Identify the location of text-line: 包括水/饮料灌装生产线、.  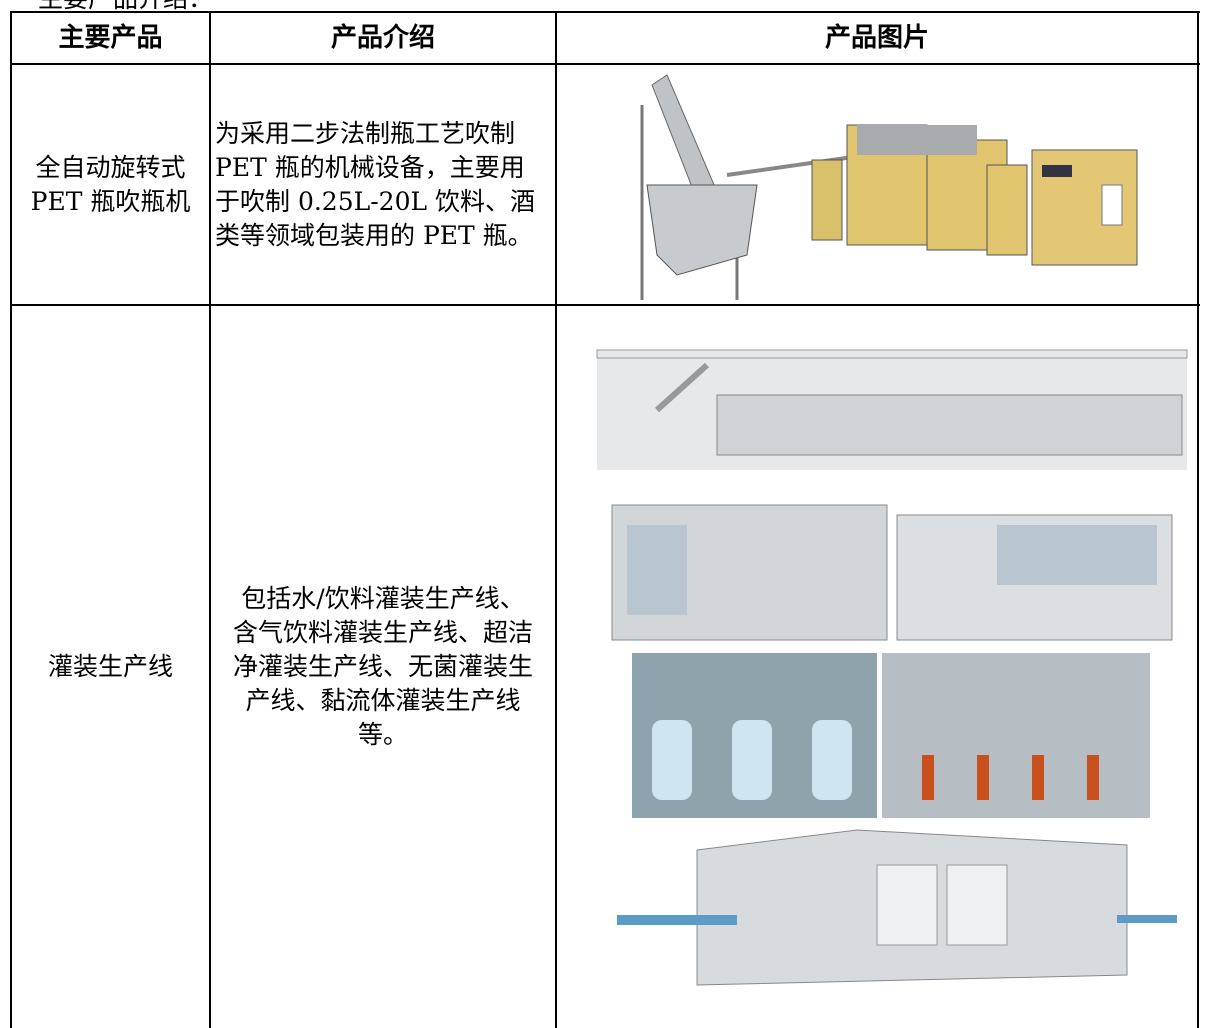
(383, 598).